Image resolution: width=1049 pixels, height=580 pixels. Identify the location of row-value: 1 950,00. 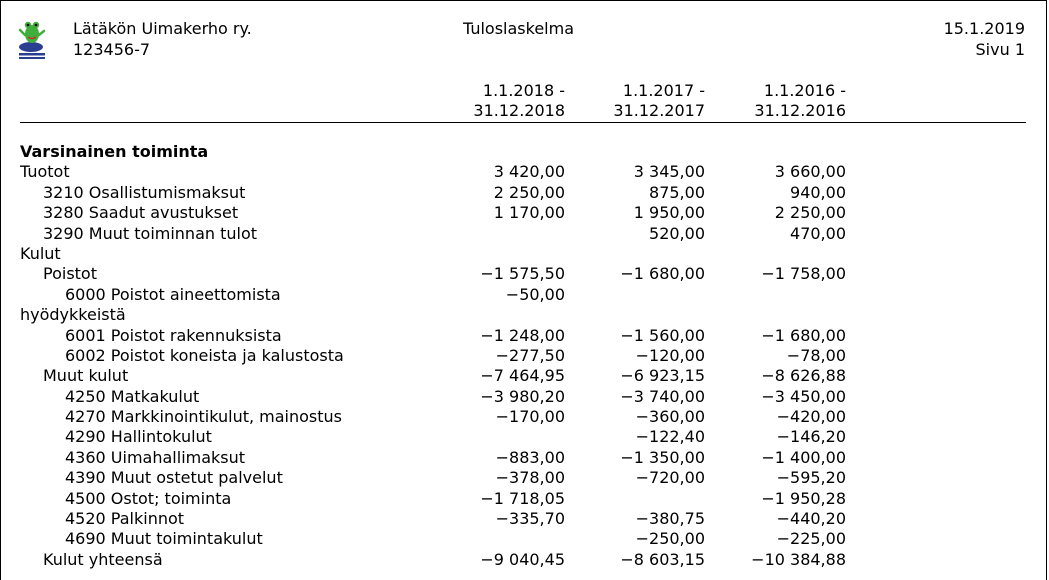
(669, 213).